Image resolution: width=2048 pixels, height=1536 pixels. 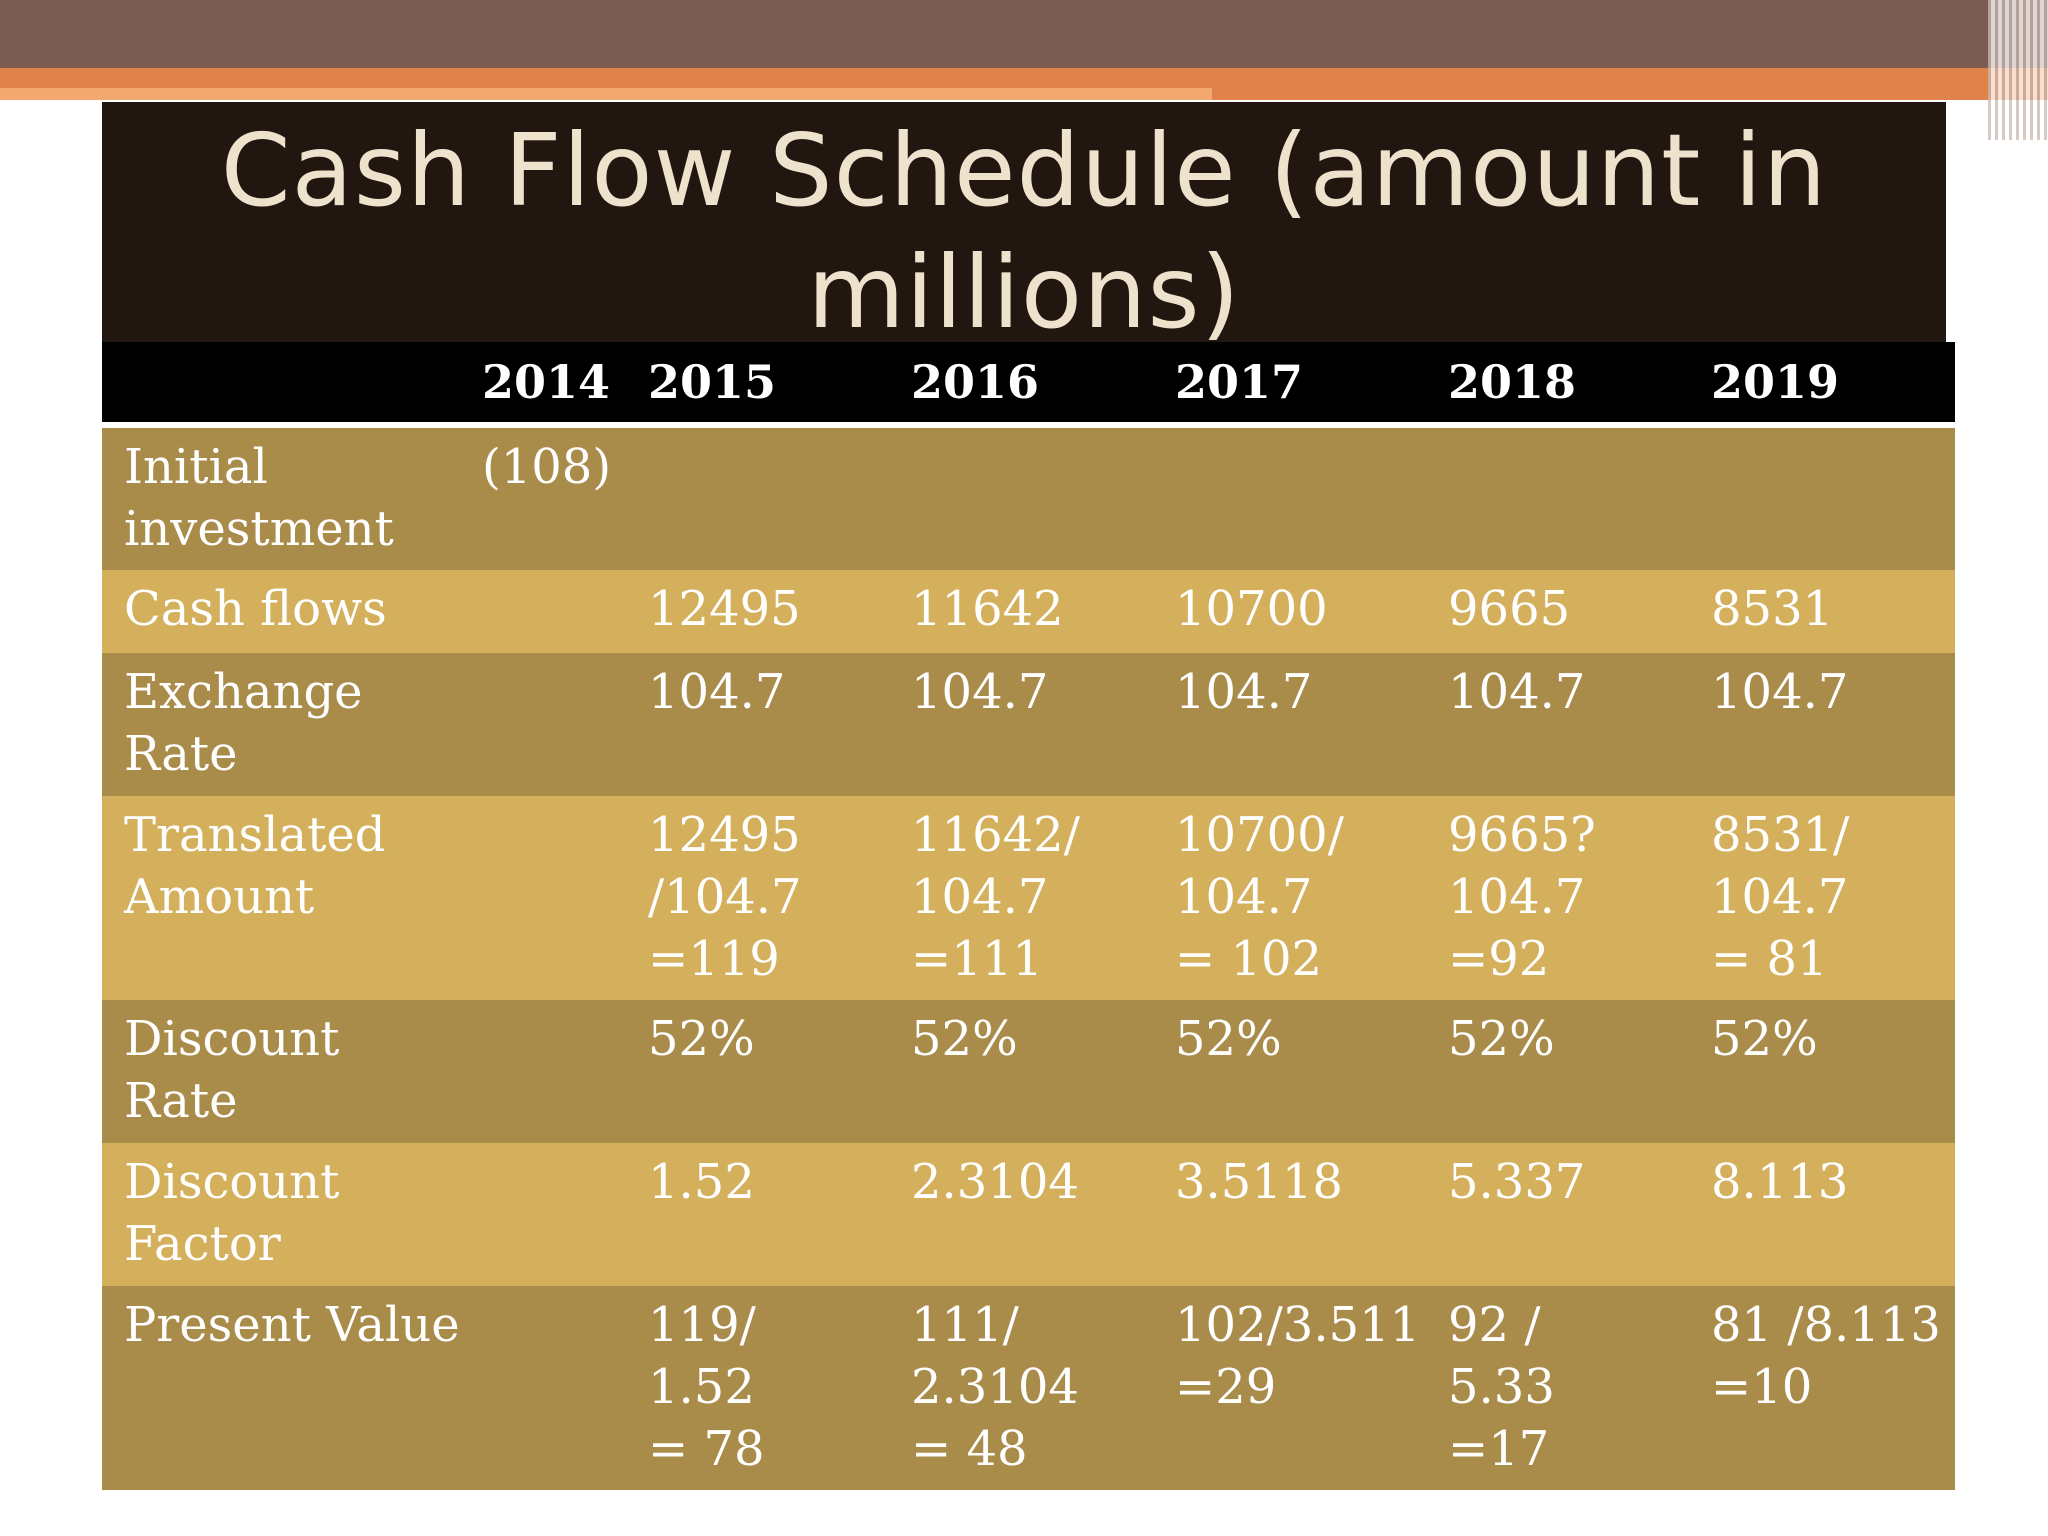 What do you see at coordinates (255, 609) in the screenshot?
I see `row-label: Cash flows` at bounding box center [255, 609].